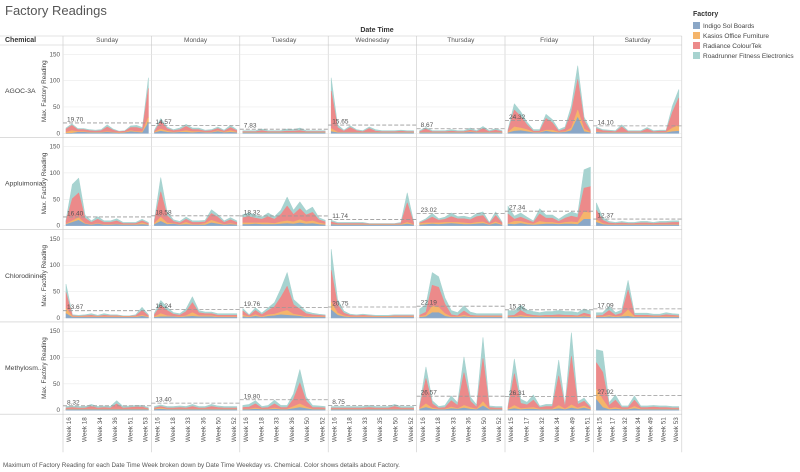  I want to click on chemical-label-appluimonia: Appluimonia, so click(24, 183).